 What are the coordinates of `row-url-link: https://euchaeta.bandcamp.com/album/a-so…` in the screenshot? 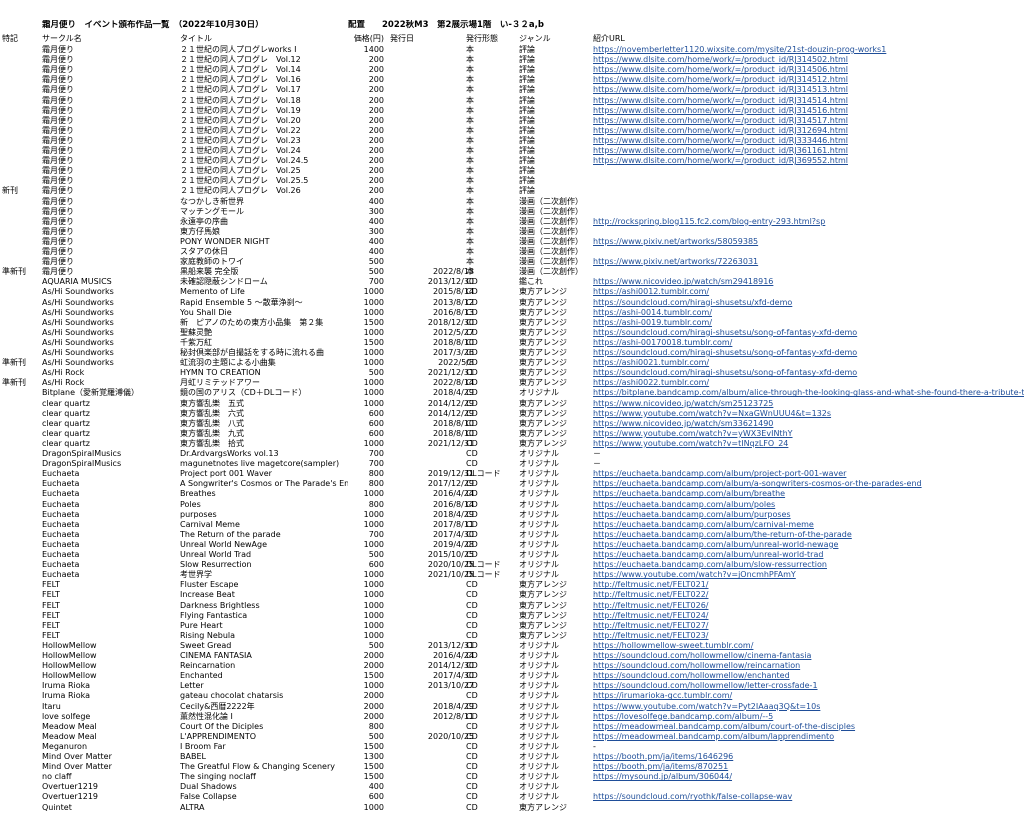 It's located at (757, 484).